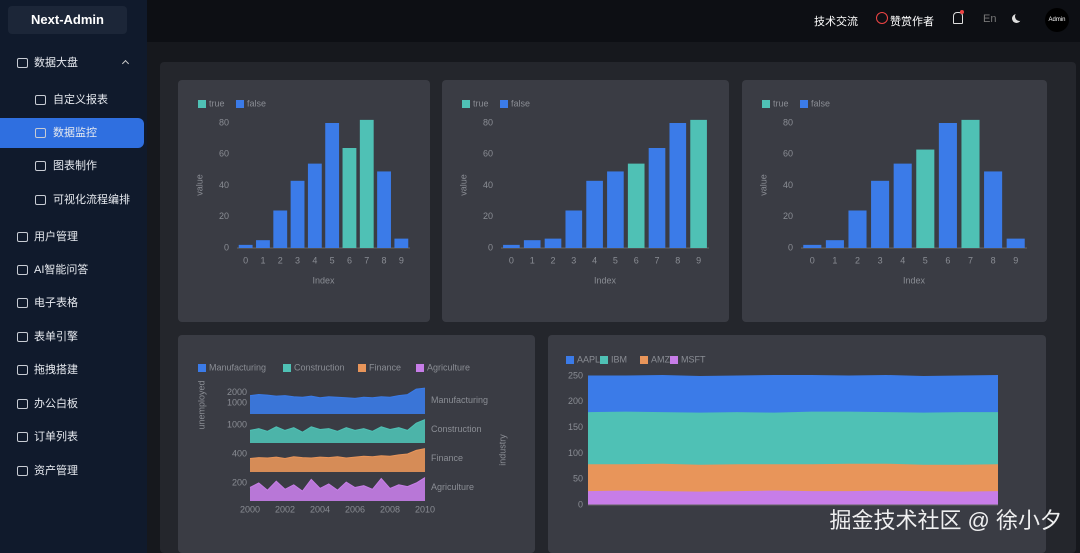 The image size is (1080, 553). I want to click on legend-label: MSFT, so click(693, 359).